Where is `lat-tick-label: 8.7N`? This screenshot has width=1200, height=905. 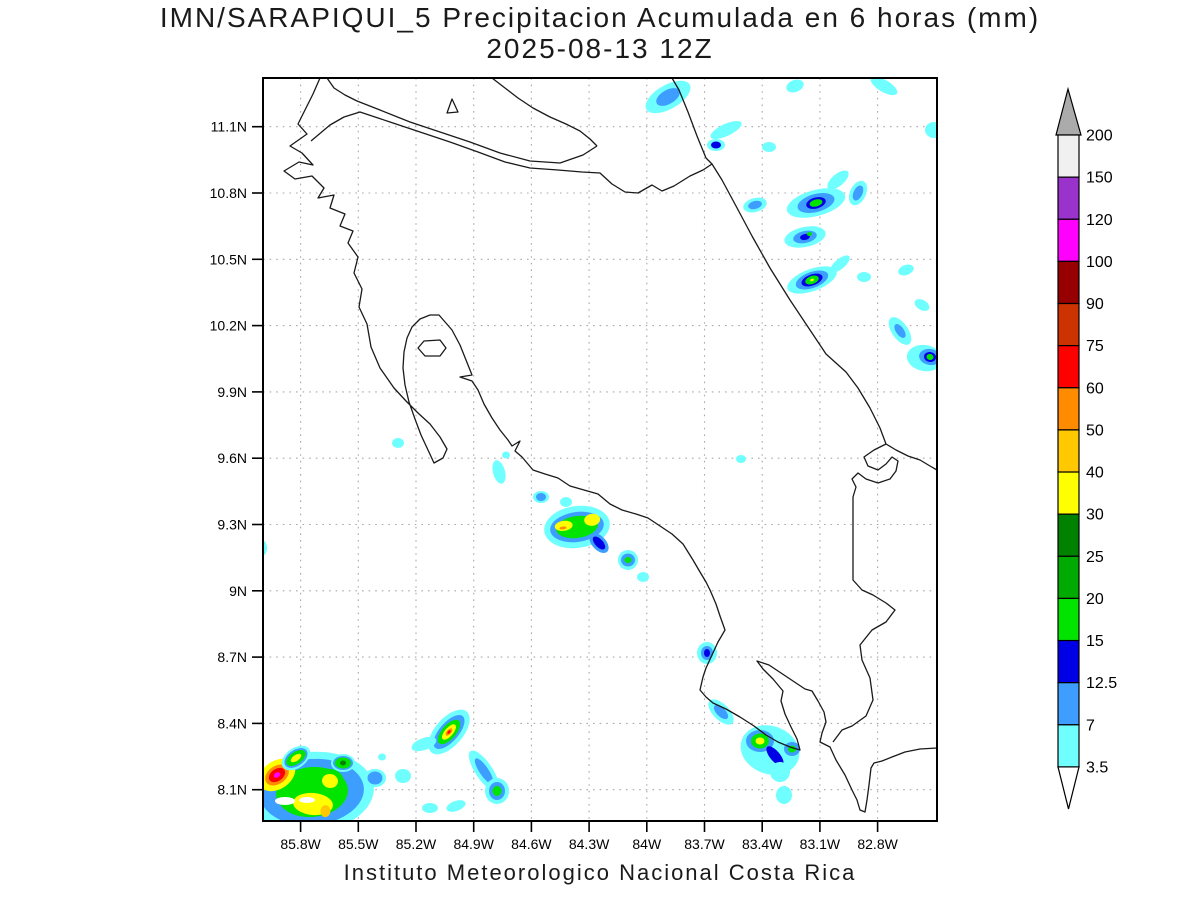 lat-tick-label: 8.7N is located at coordinates (232, 657).